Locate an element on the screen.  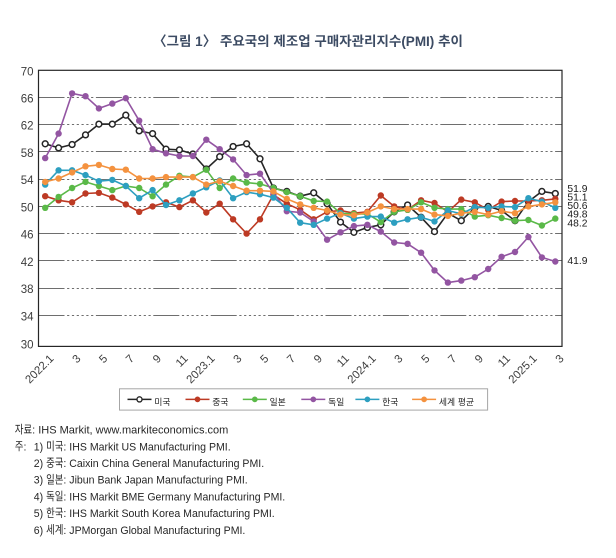
svg-text: 2024.1 is located at coordinates (362, 369).